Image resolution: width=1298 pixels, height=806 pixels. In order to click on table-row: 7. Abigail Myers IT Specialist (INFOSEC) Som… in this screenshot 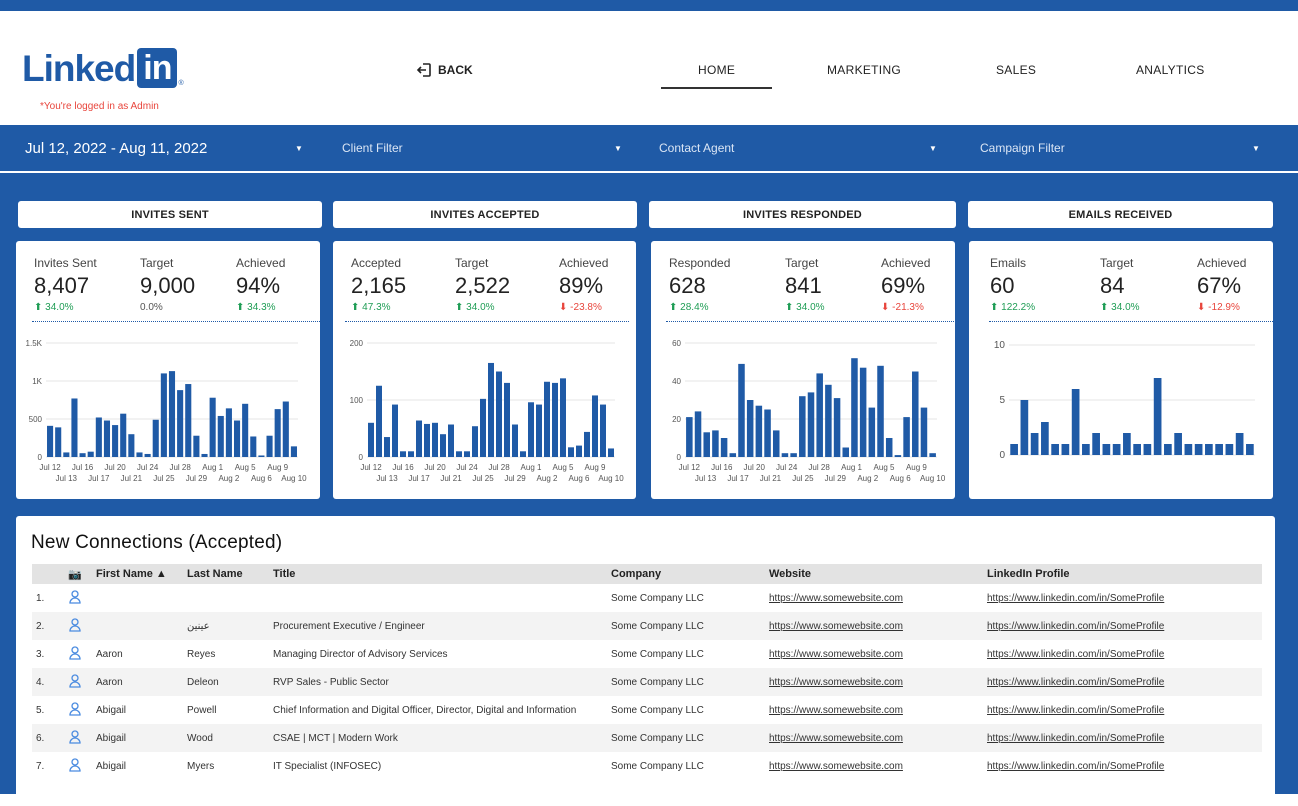, I will do `click(647, 766)`.